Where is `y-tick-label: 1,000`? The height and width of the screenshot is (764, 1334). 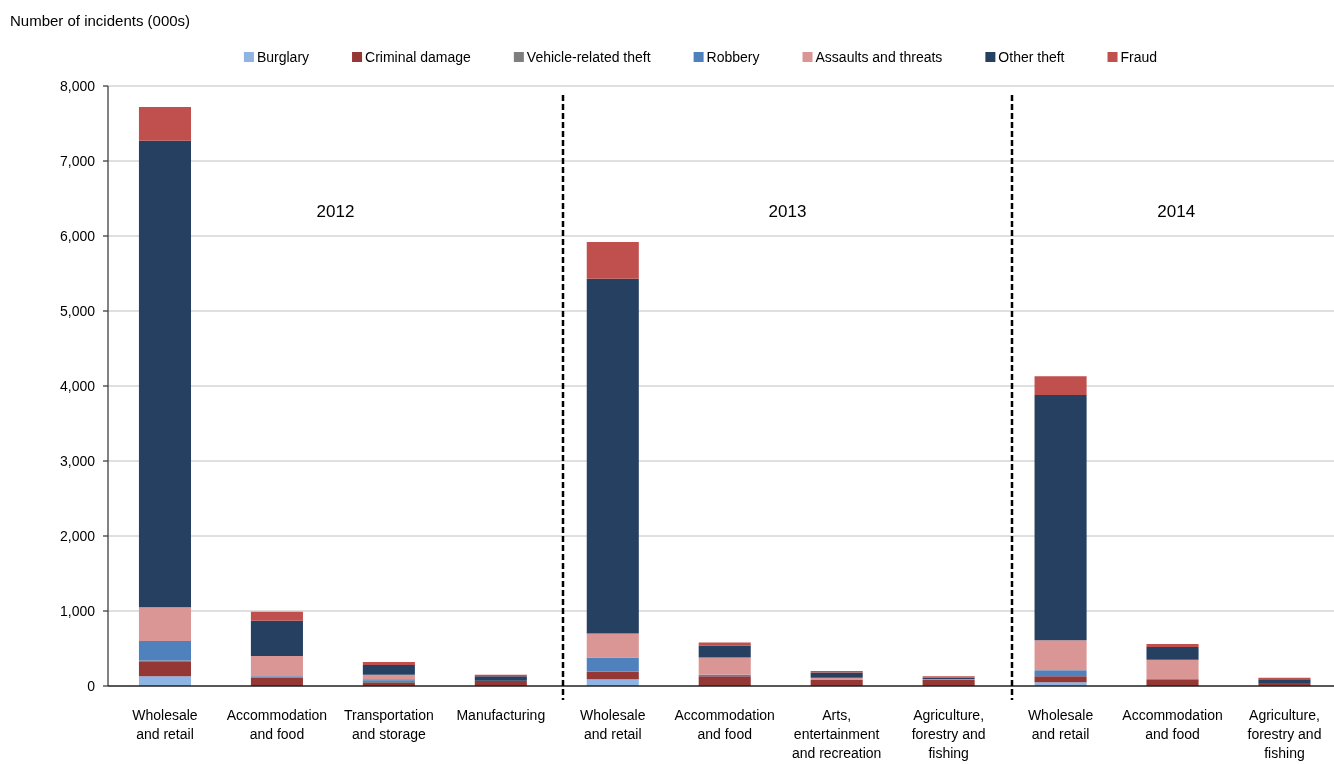
y-tick-label: 1,000 is located at coordinates (77, 610).